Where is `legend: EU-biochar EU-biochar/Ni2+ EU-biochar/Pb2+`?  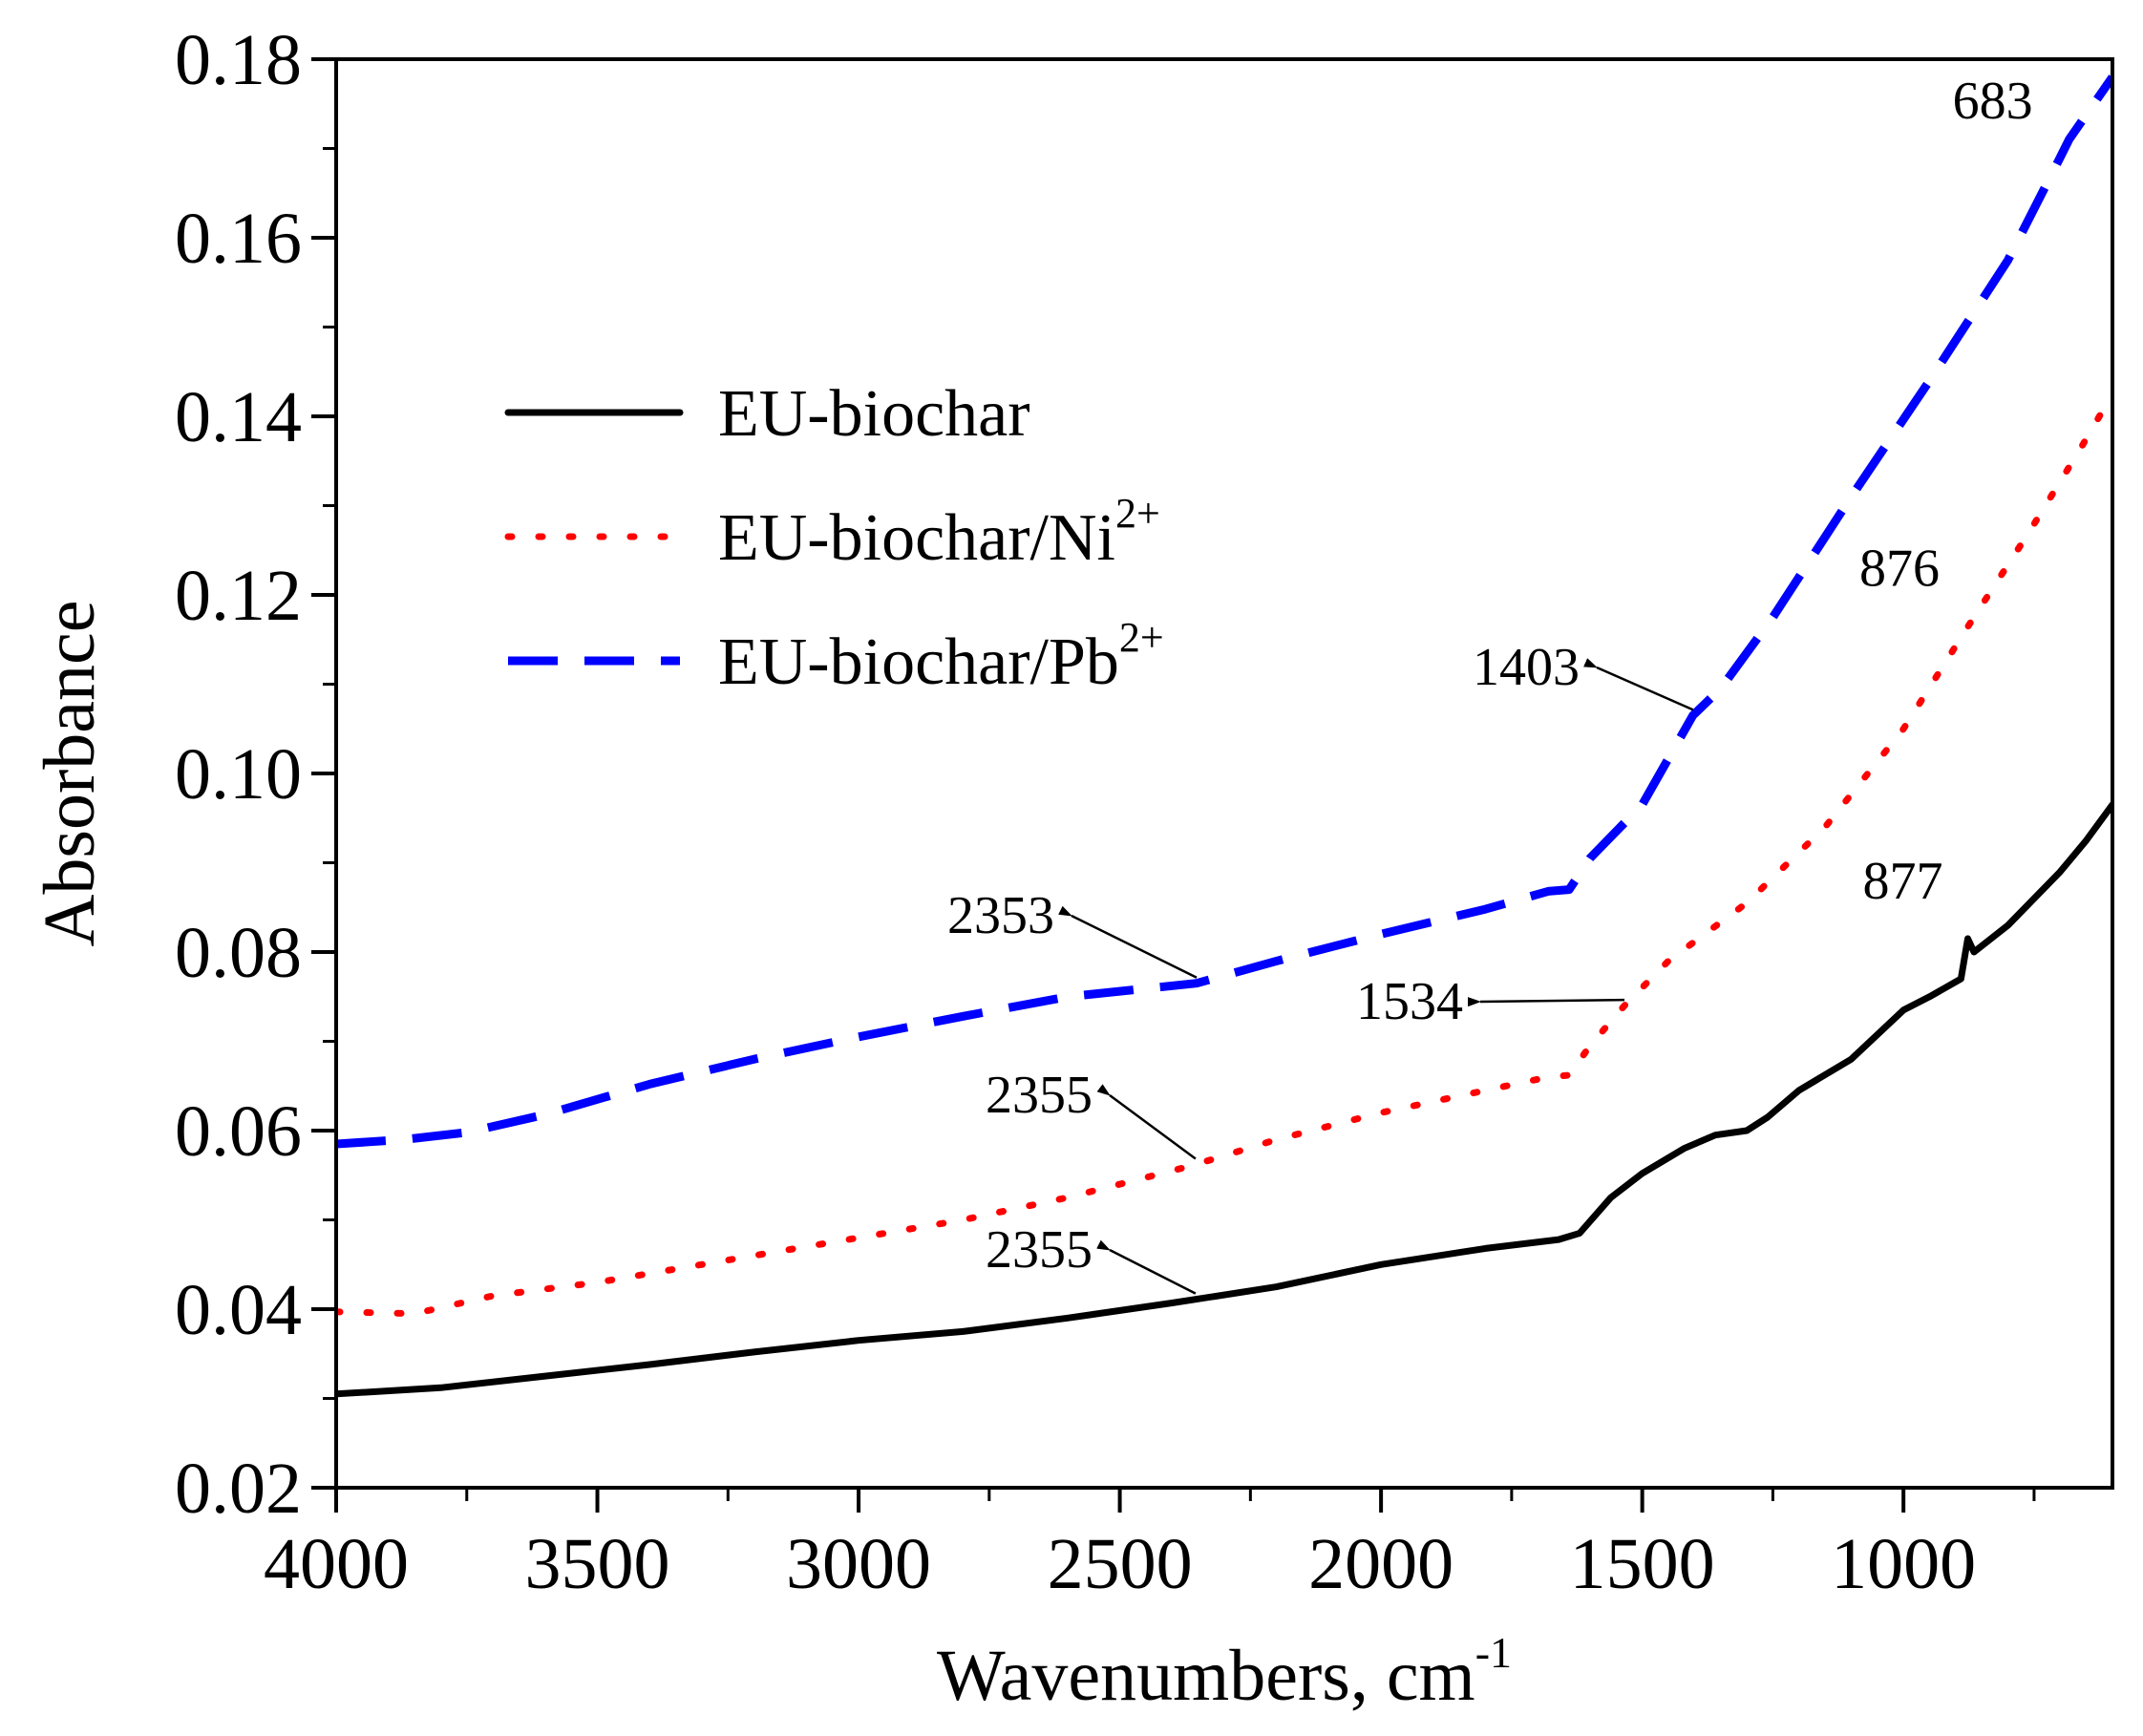 legend: EU-biochar EU-biochar/Ni2+ EU-biochar/Pb2+ is located at coordinates (834, 538).